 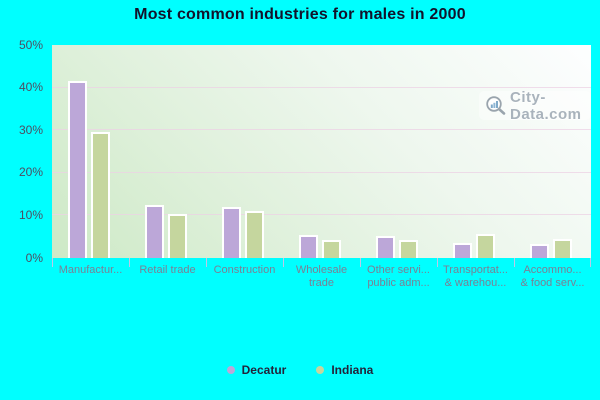 I want to click on x-axis-label-3: Wholesale trade, so click(x=321, y=276).